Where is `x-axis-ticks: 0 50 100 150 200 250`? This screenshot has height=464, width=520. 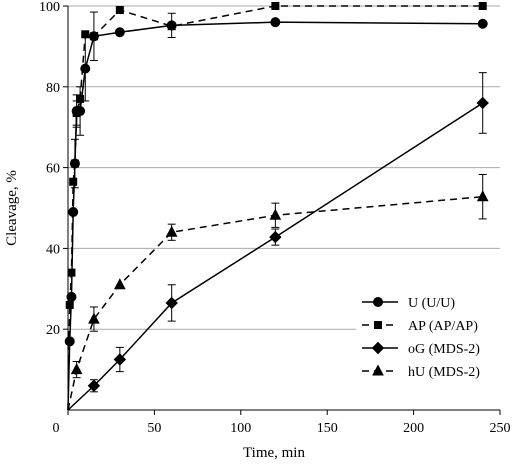
x-axis-ticks: 0 50 100 150 200 250 is located at coordinates (282, 423).